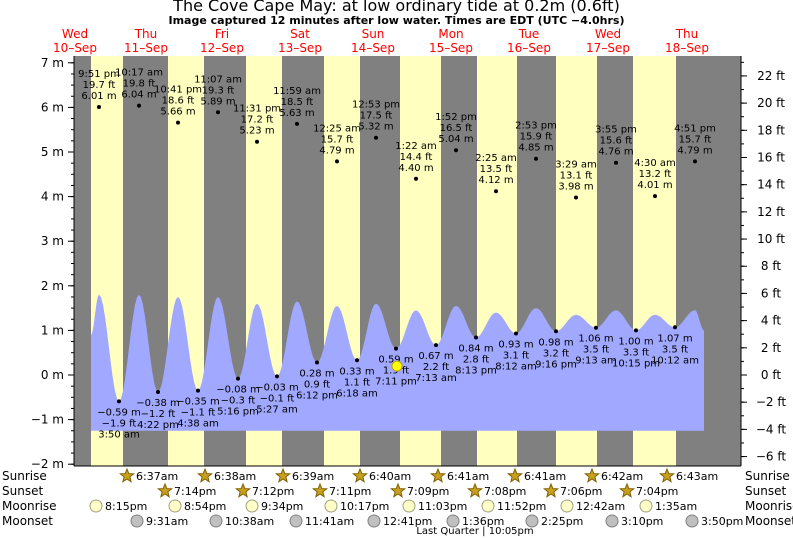  I want to click on right-axis-tick-label: −6 ft, so click(771, 457).